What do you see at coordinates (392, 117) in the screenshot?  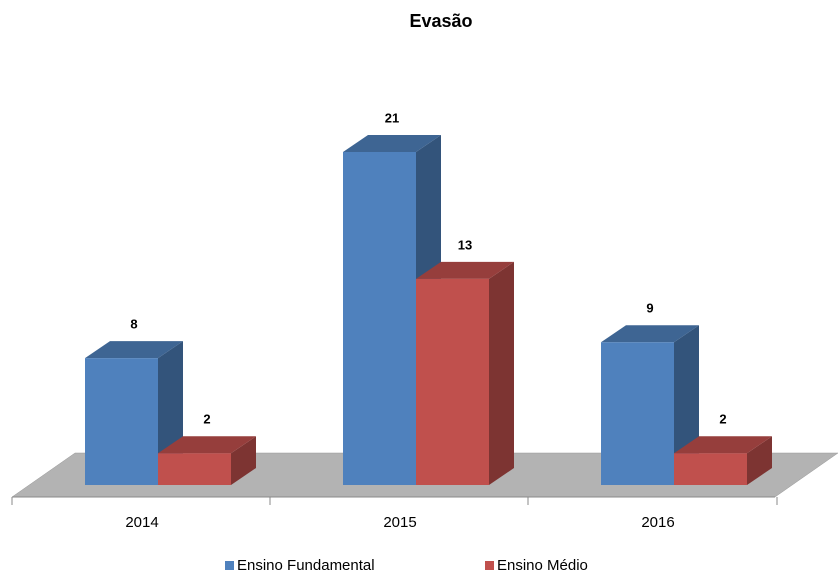 I see `value-label: 21` at bounding box center [392, 117].